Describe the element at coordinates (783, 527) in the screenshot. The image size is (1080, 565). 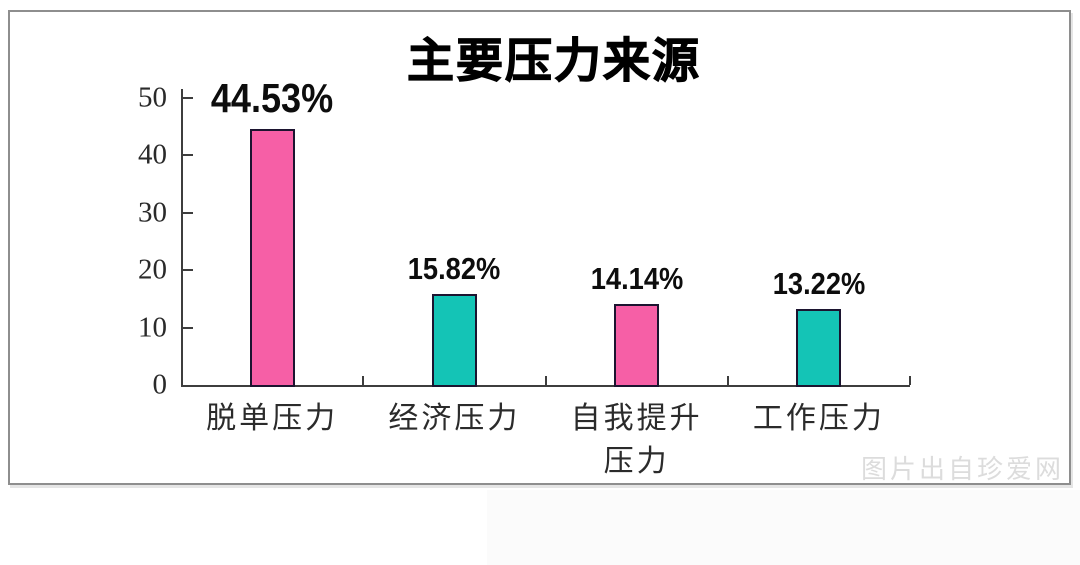
I see `background-band` at that location.